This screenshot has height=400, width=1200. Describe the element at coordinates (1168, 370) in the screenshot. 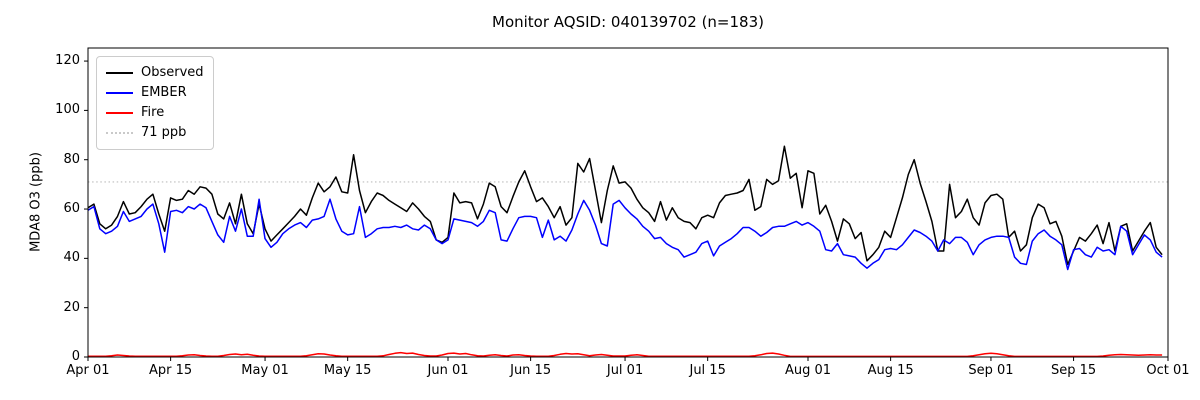

I see `x-tick-label: Oct 01` at that location.